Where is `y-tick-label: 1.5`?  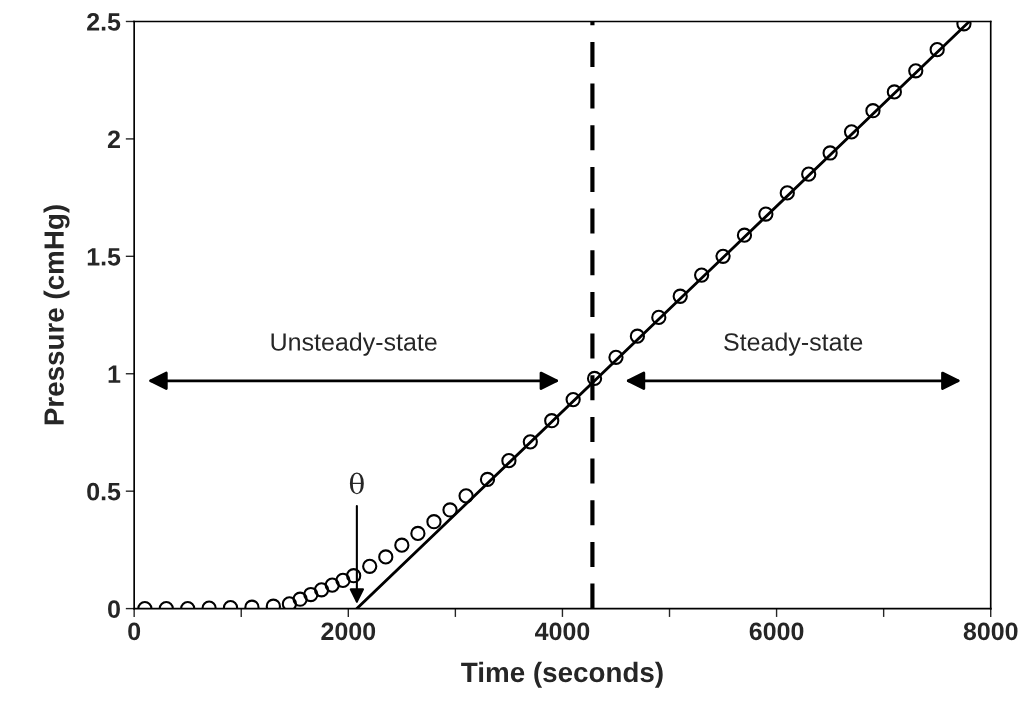 y-tick-label: 1.5 is located at coordinates (104, 257).